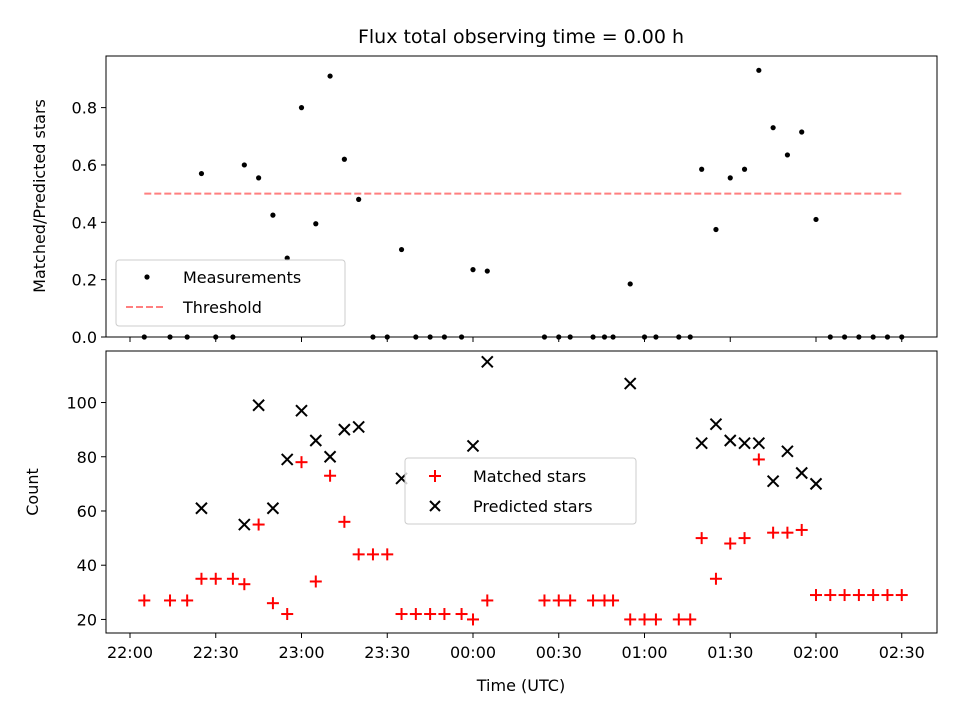 The width and height of the screenshot is (960, 720). Describe the element at coordinates (39, 196) in the screenshot. I see `top-y-axis-label: Matched/Predicted stars` at that location.